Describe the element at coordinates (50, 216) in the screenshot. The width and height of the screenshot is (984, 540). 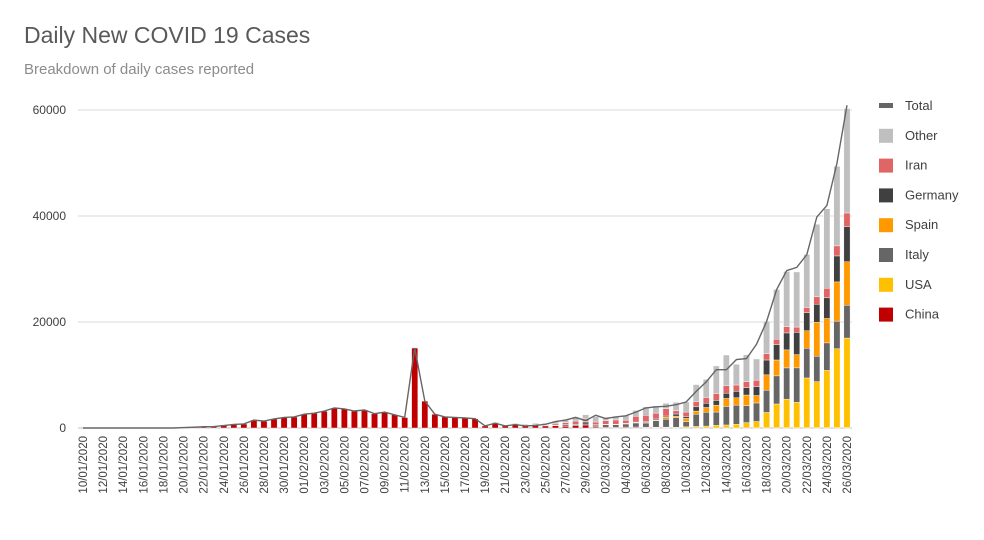
I see `y-tick-label: 40000` at that location.